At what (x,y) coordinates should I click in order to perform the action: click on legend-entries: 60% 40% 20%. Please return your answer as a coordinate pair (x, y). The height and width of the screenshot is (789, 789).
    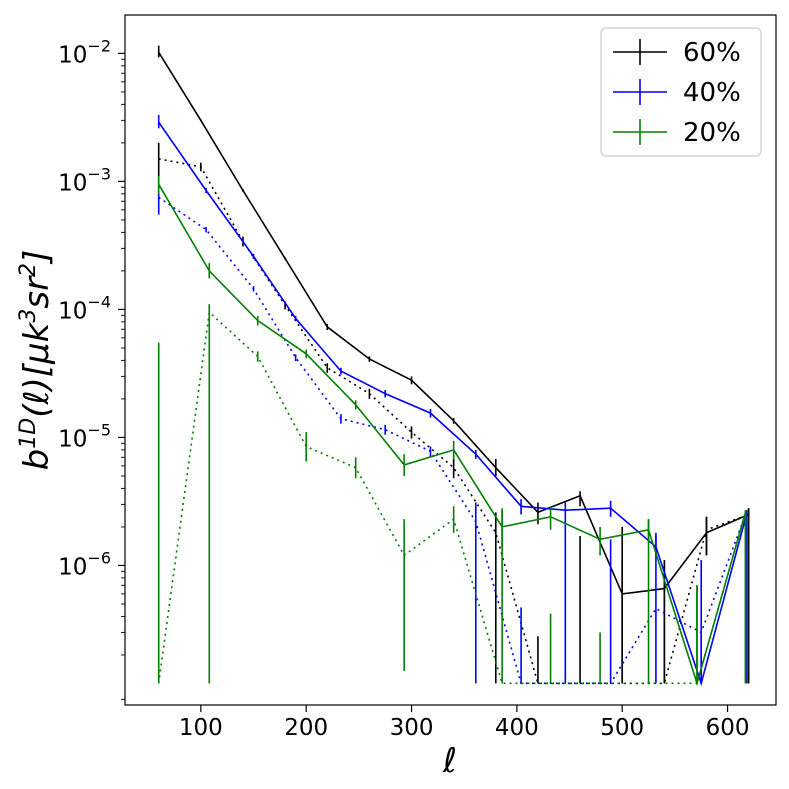
    Looking at the image, I should click on (677, 93).